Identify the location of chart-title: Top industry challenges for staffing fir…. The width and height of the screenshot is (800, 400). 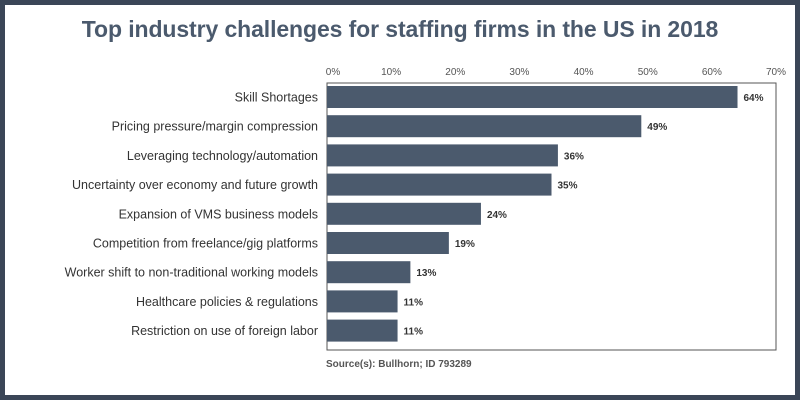
(400, 29).